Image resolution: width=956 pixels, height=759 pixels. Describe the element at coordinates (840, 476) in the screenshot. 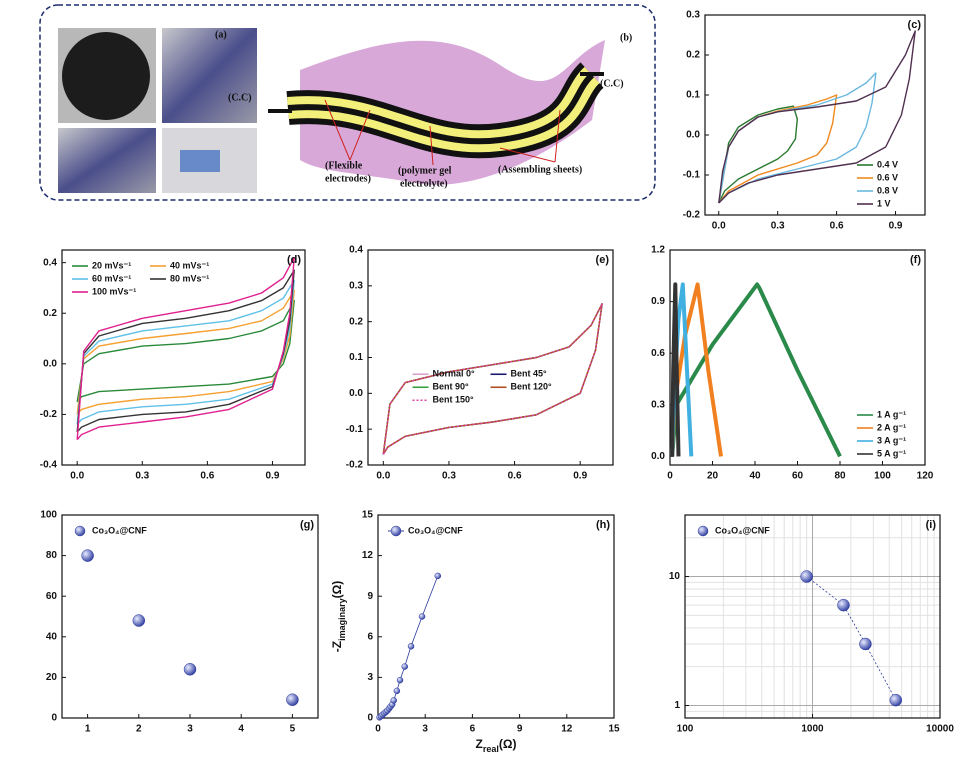

I see `x-tick-label: 80` at that location.